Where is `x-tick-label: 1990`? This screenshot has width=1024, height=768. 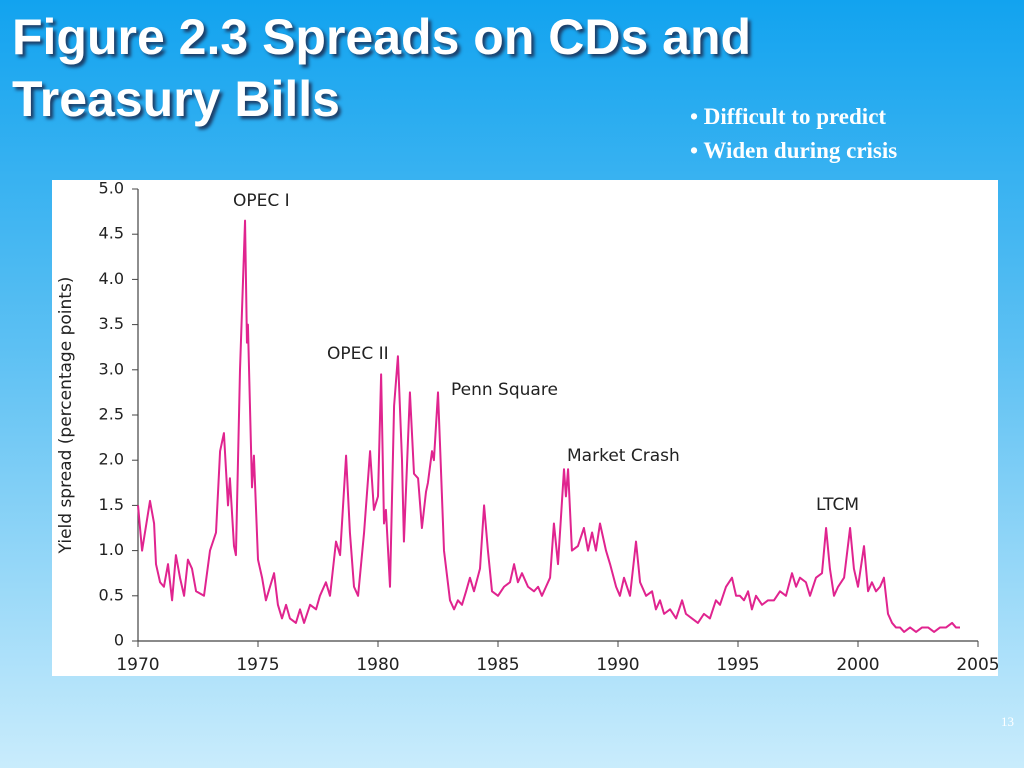
x-tick-label: 1990 is located at coordinates (617, 665).